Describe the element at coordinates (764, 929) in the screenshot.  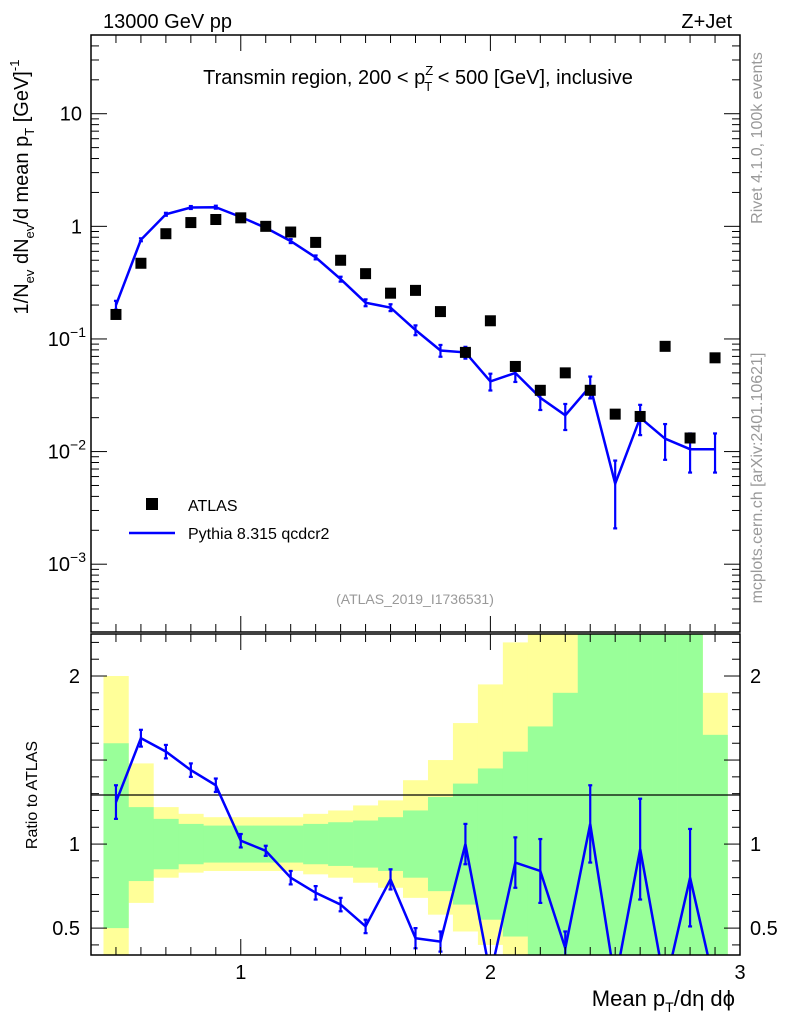
I see `ratio-y-tick-label-right: 0.5` at that location.